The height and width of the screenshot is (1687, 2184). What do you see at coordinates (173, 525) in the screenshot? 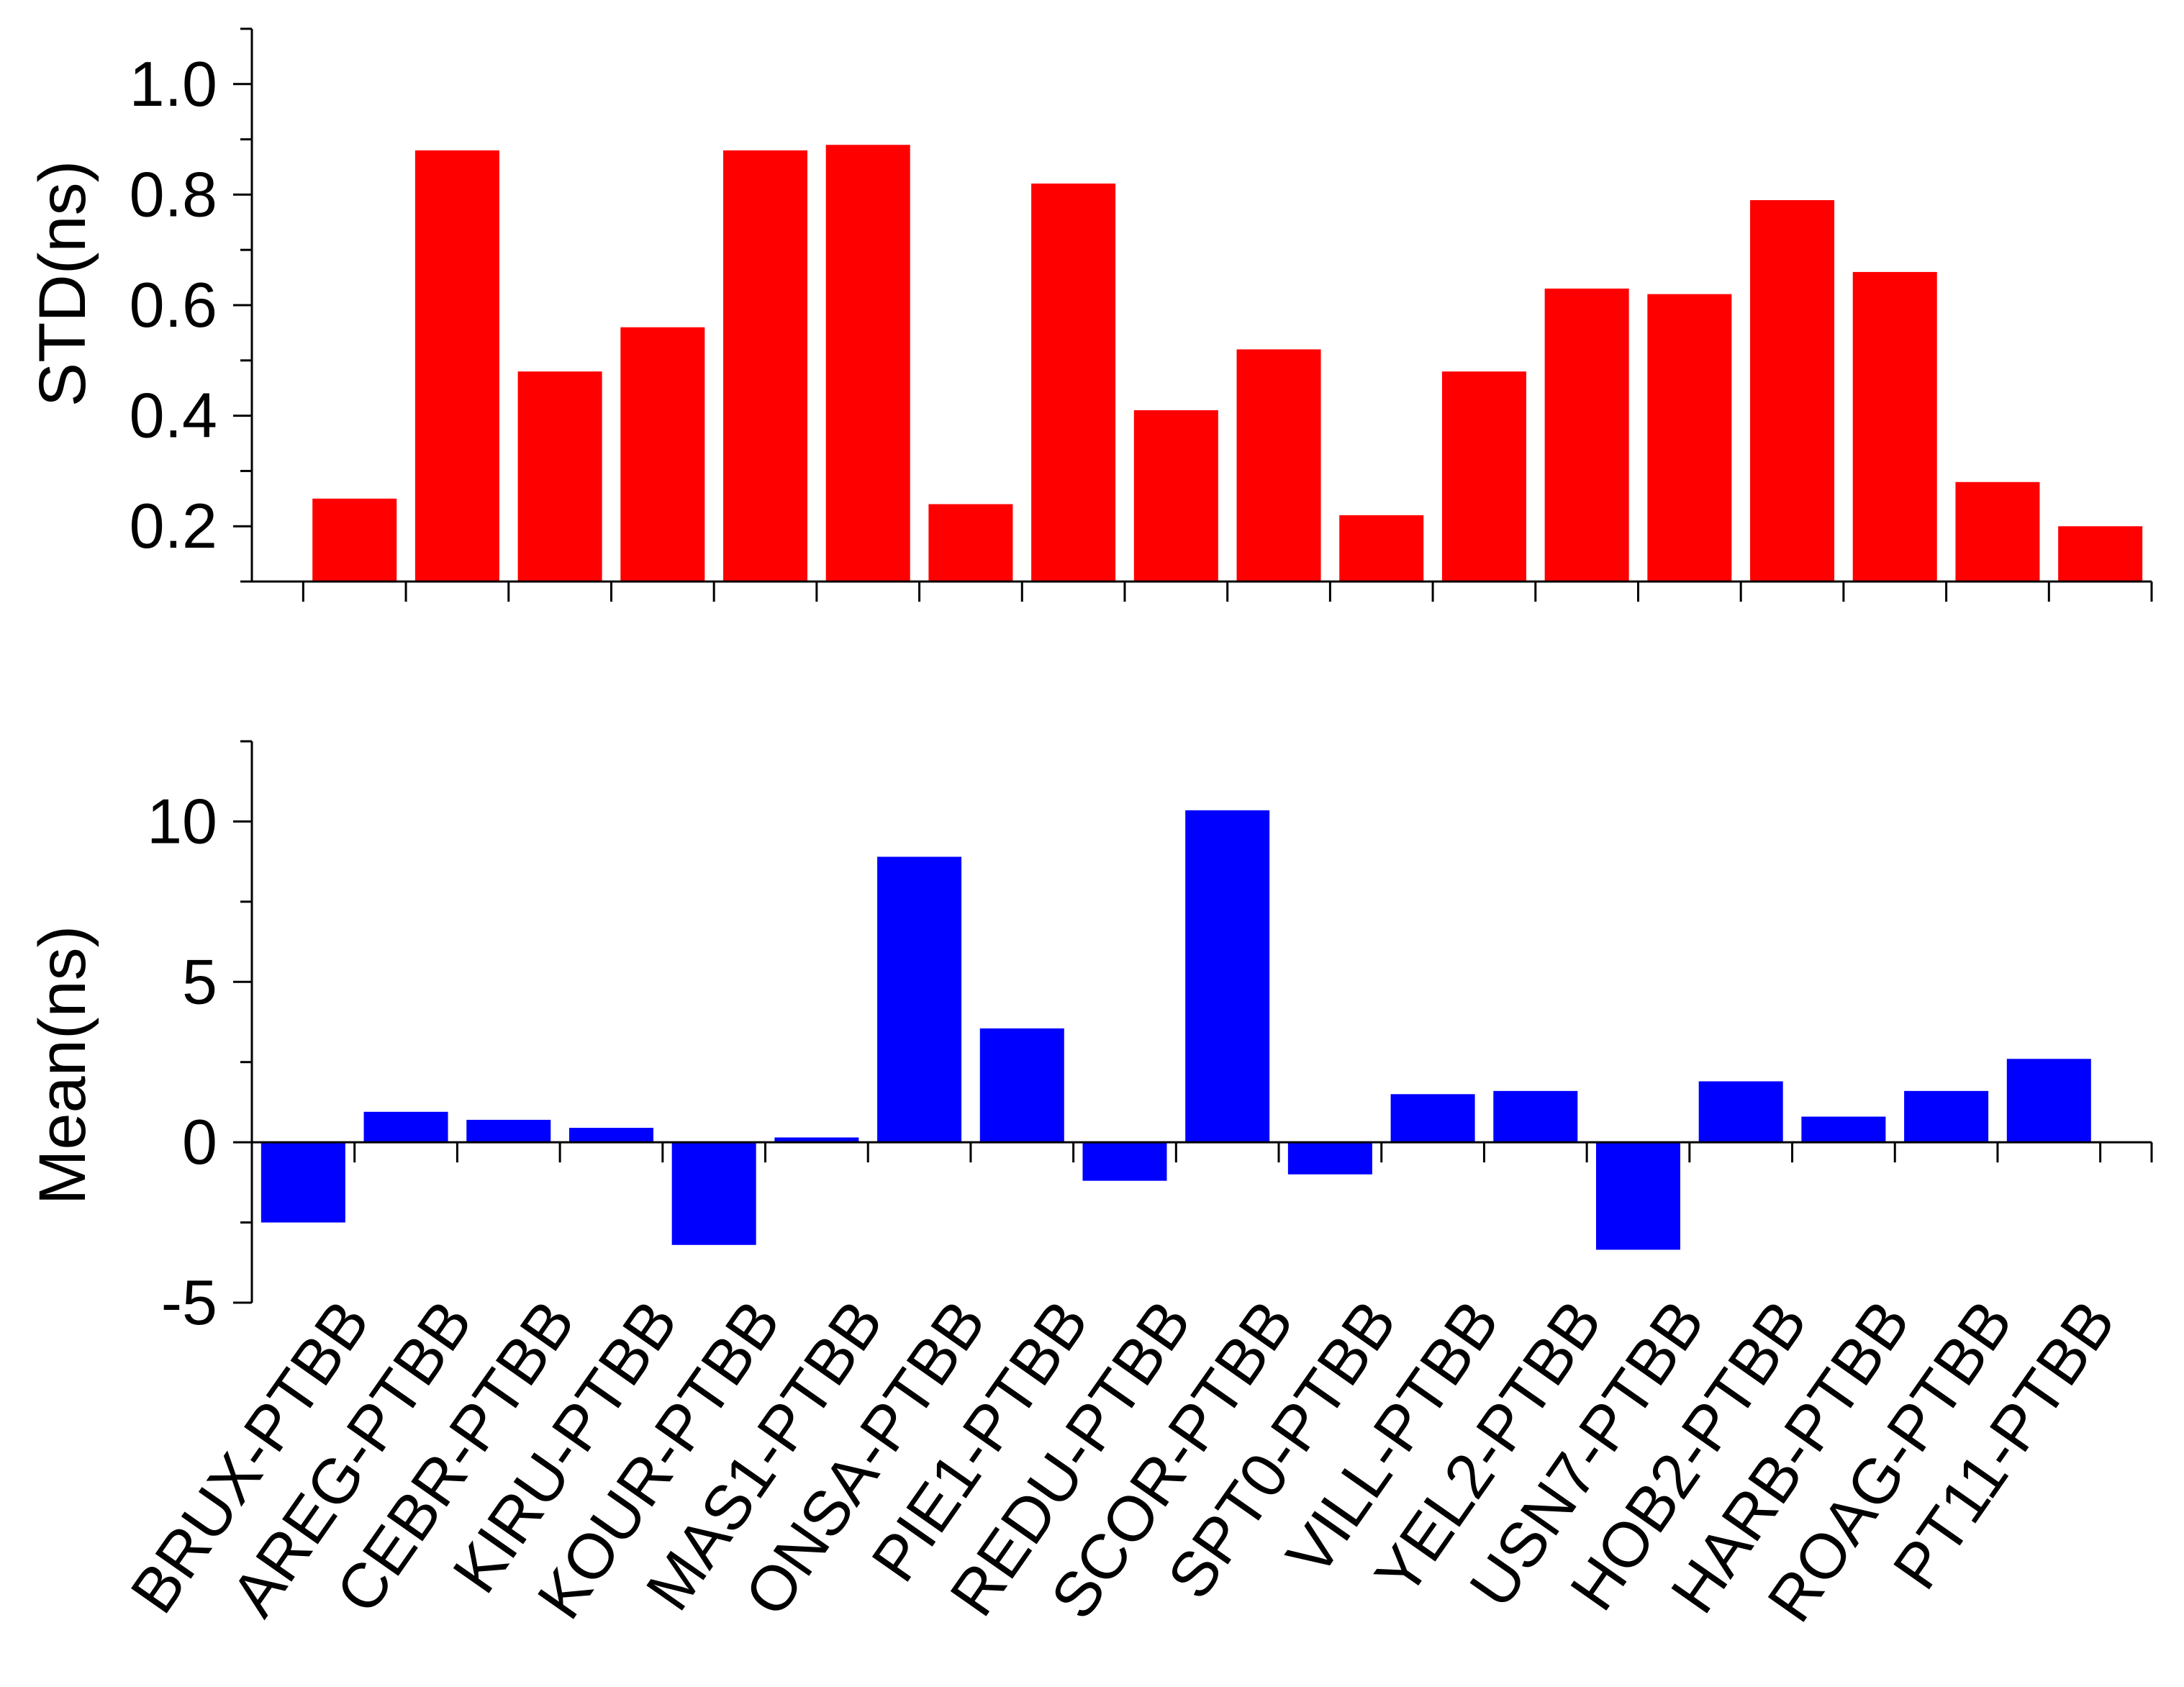
I see `y-tick-label: 0.2` at bounding box center [173, 525].